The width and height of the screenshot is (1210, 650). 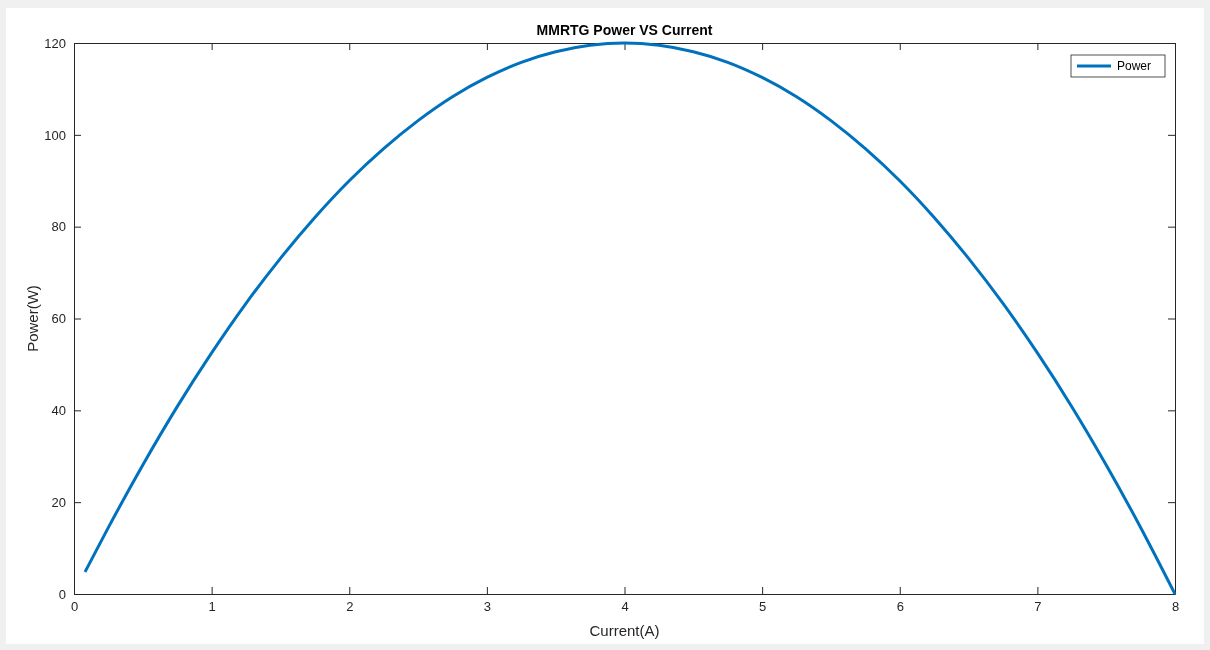 I want to click on x-axis-title: Current(A), so click(x=624, y=630).